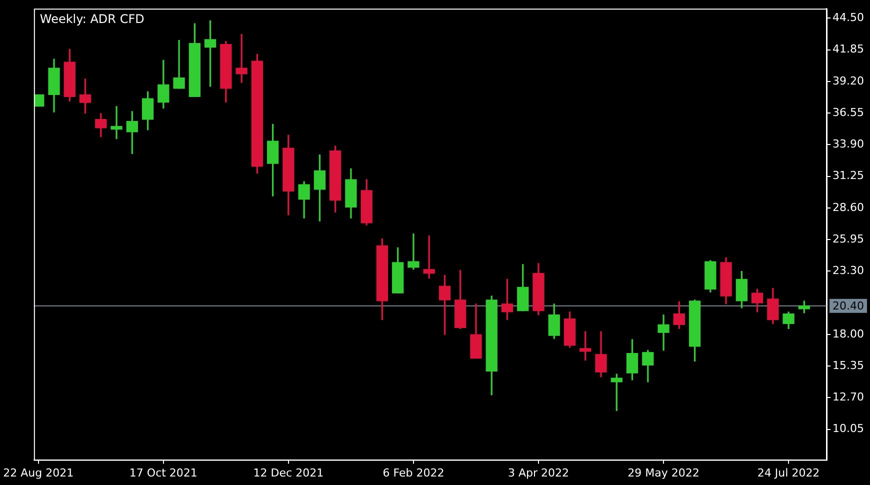 The width and height of the screenshot is (870, 485). I want to click on x-tick-label: 29 May 2022, so click(664, 473).